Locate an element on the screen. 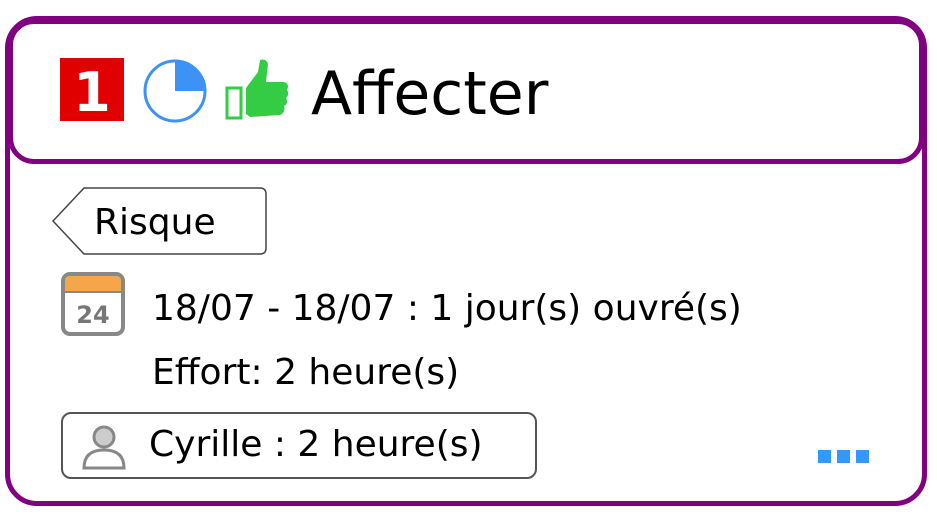 The height and width of the screenshot is (524, 937). progress-pie-icon is located at coordinates (175, 91).